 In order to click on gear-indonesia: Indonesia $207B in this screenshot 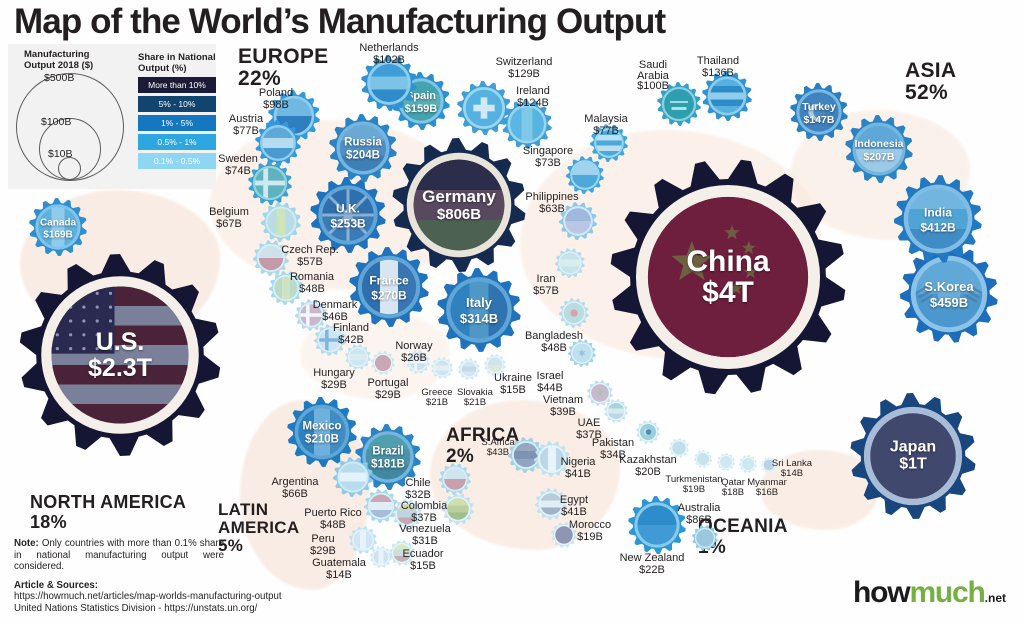, I will do `click(879, 149)`.